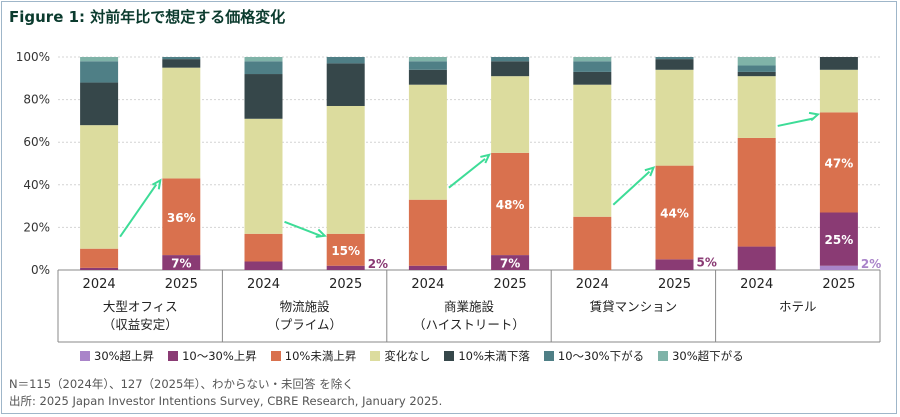 Image resolution: width=900 pixels, height=417 pixels. Describe the element at coordinates (33, 57) in the screenshot. I see `y-tick-label: 100%` at that location.